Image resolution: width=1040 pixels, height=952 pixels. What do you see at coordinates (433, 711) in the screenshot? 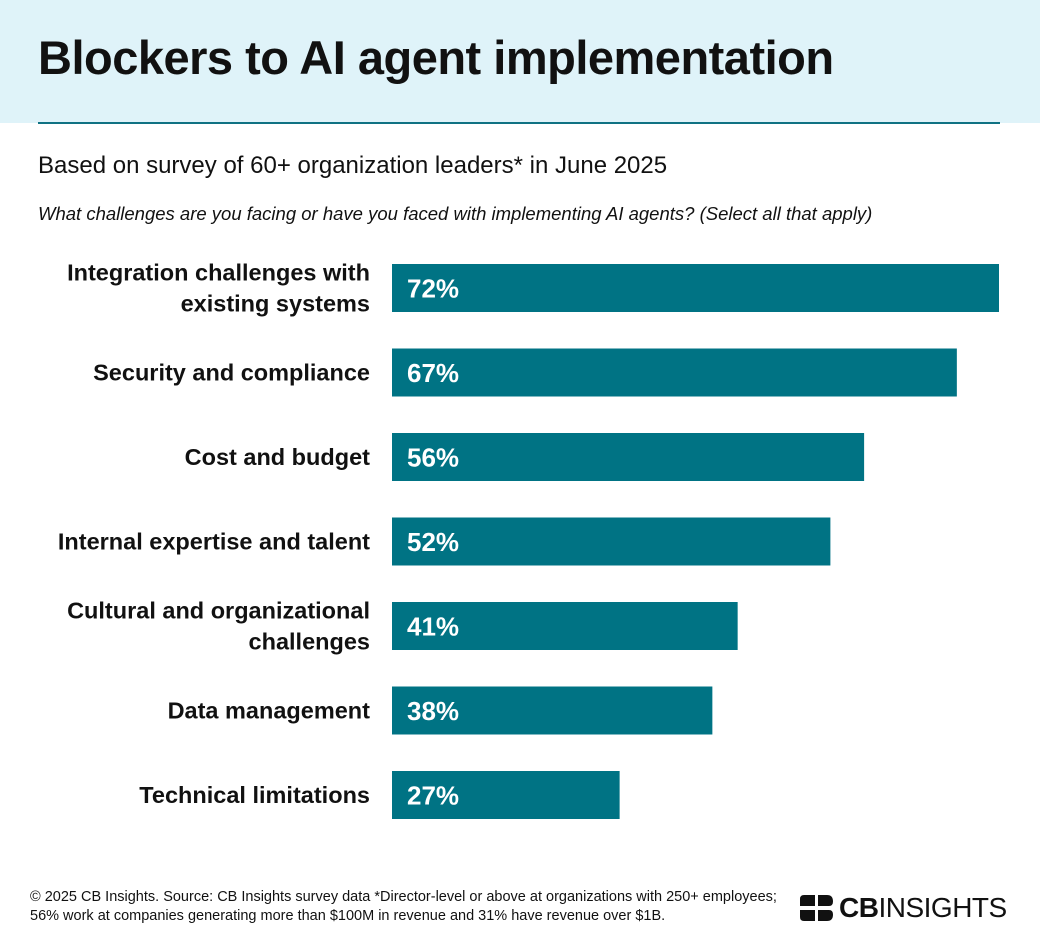
I see `bar-value-label-5: 38%` at bounding box center [433, 711].